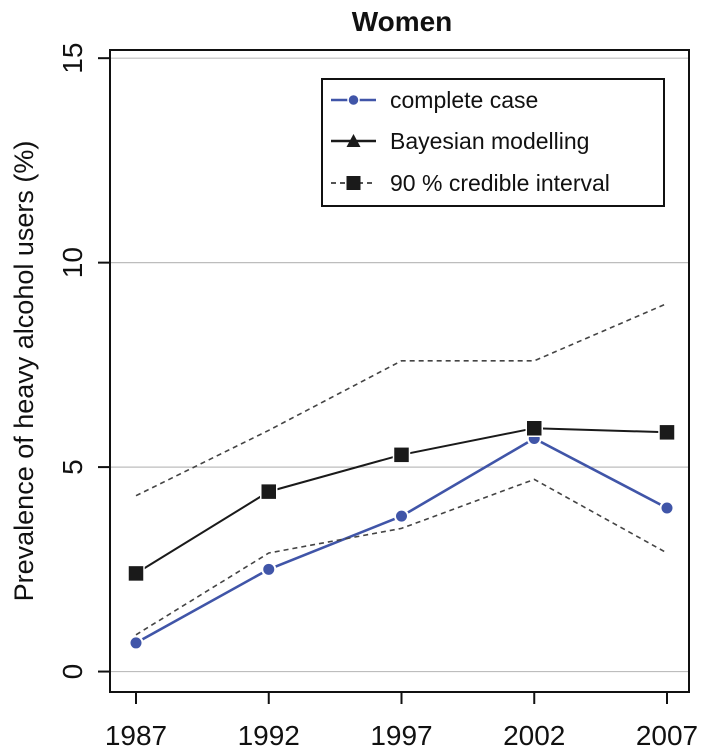  Describe the element at coordinates (136, 573) in the screenshot. I see `point-bayes-1987` at that location.